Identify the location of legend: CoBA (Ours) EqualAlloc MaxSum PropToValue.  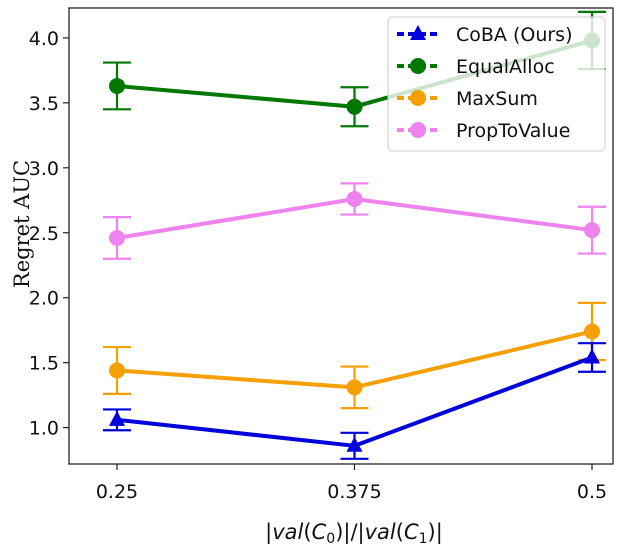
(496, 84).